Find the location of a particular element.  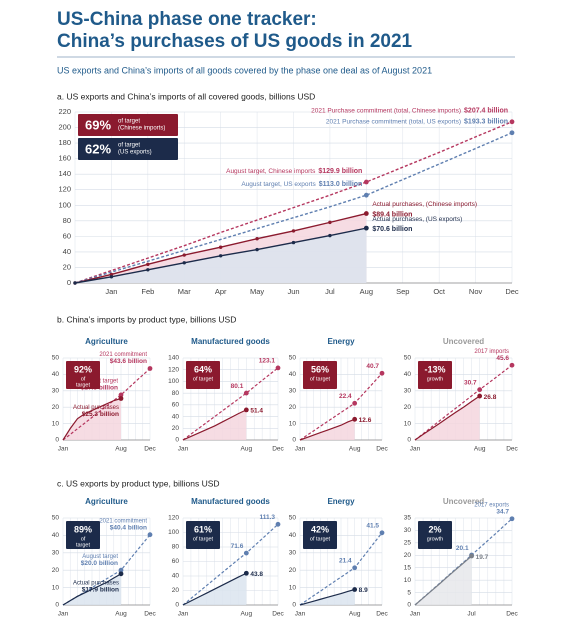

badge-value: 42% is located at coordinates (320, 529).